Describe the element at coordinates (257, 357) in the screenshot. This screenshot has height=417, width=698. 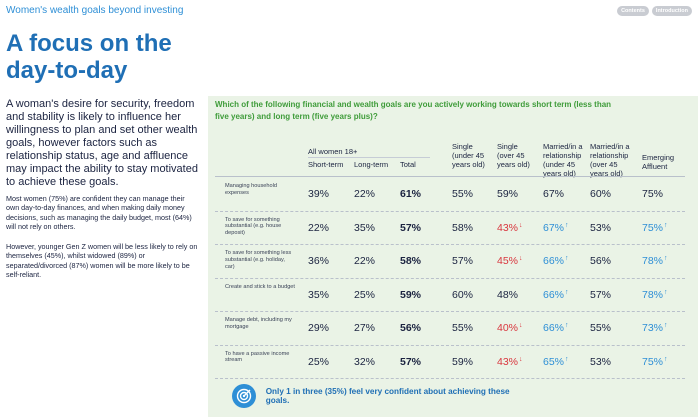
I see `row-label: To have a passive income stream` at that location.